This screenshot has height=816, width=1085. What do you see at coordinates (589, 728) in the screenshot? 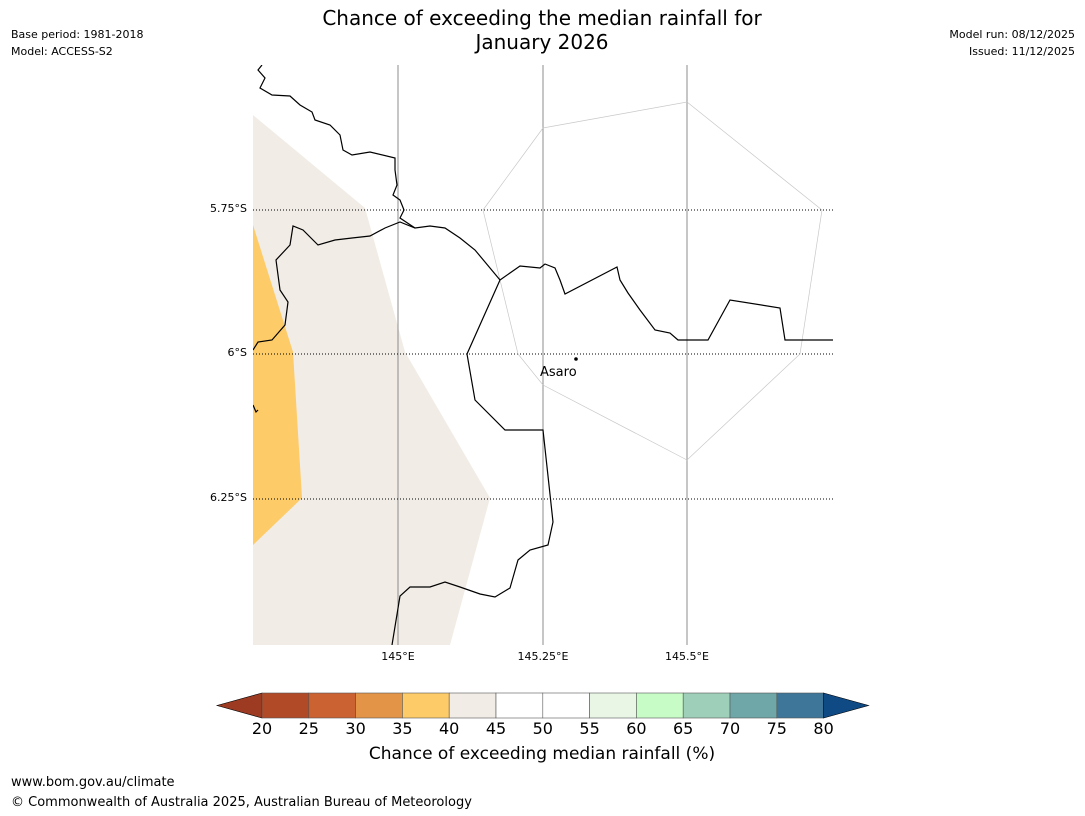
I see `colorbar-tick-label: 55` at bounding box center [589, 728].